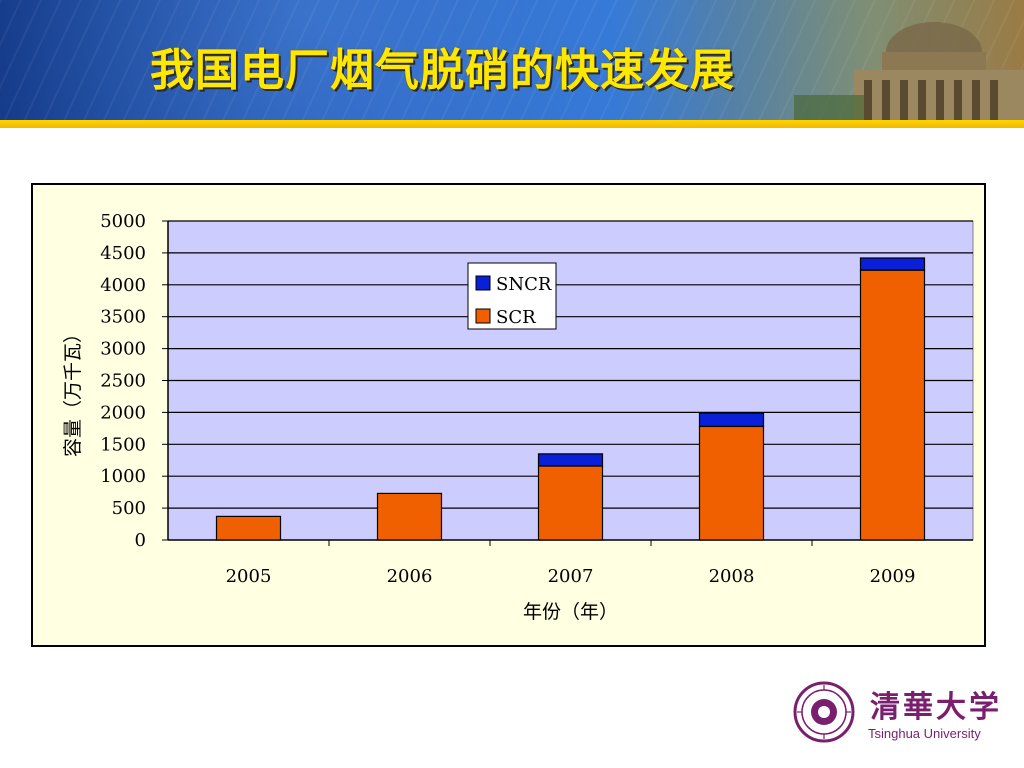 The width and height of the screenshot is (1024, 768). What do you see at coordinates (123, 381) in the screenshot?
I see `y-tick-label: 2500` at bounding box center [123, 381].